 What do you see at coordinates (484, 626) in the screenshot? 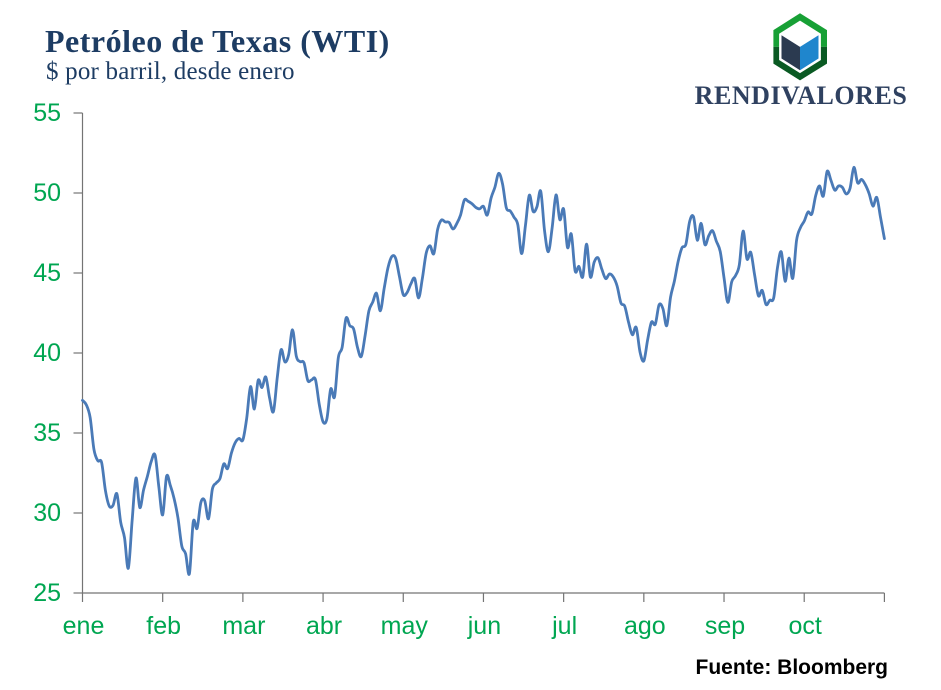
I see `x-axis-label: jun` at bounding box center [484, 626].